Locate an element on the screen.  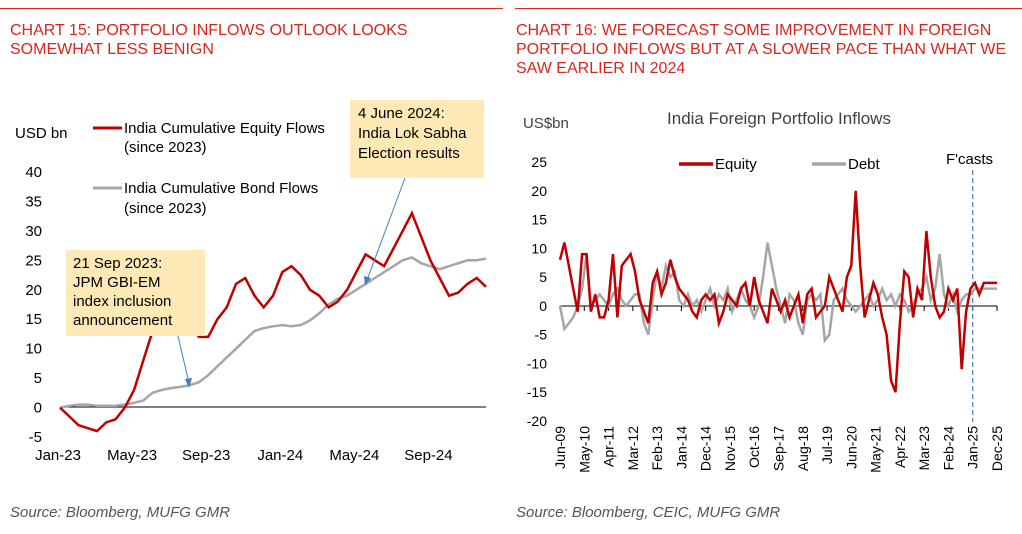
callout-election-arrowhead is located at coordinates (367, 281).